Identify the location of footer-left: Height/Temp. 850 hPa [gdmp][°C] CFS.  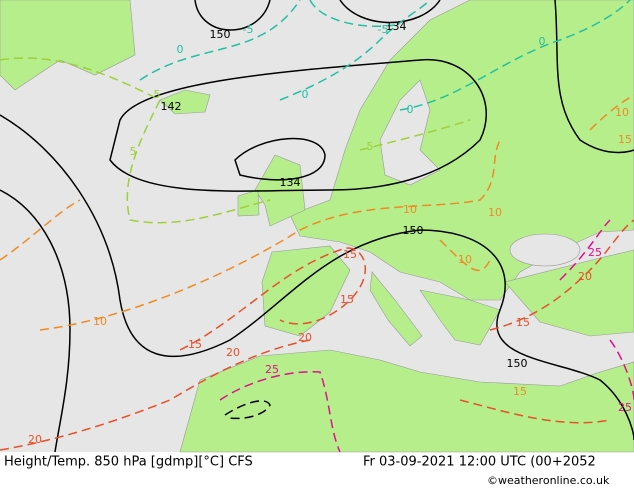
(128, 462).